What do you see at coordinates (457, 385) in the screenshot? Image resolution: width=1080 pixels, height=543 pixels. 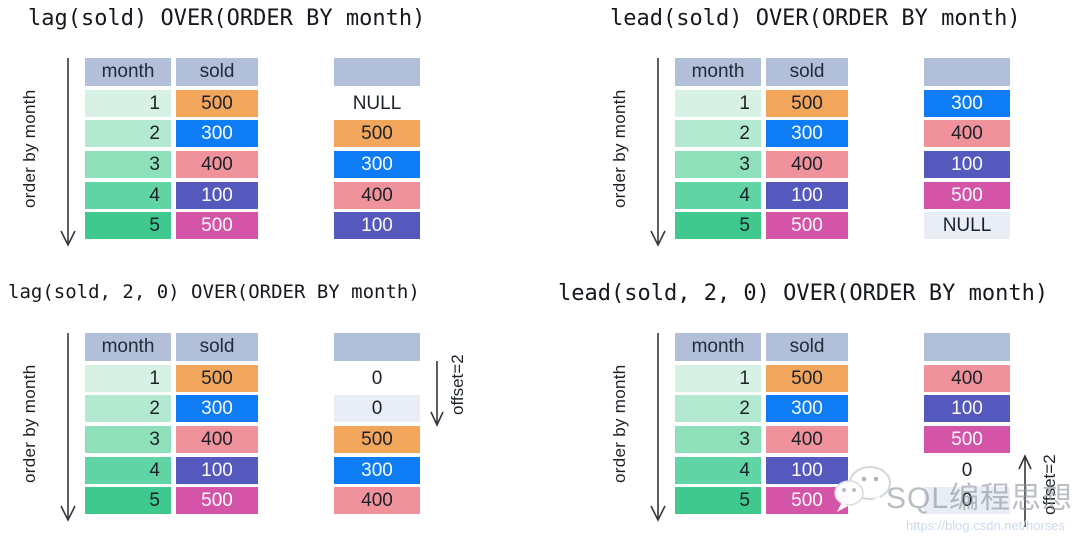 I see `offset-label: offset=2` at bounding box center [457, 385].